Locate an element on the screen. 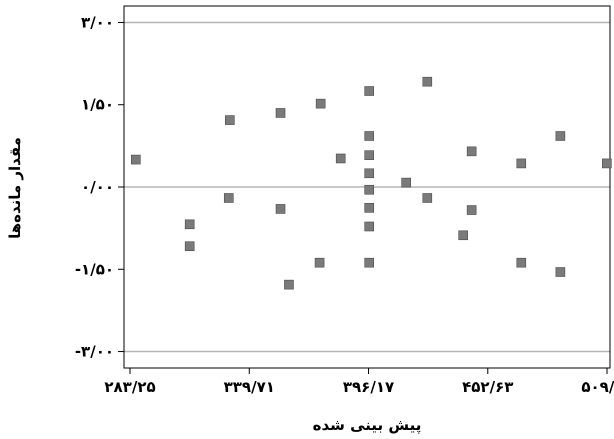 This screenshot has height=439, width=614. y-tick-label-0: ۳/۰۰ is located at coordinates (97, 22).